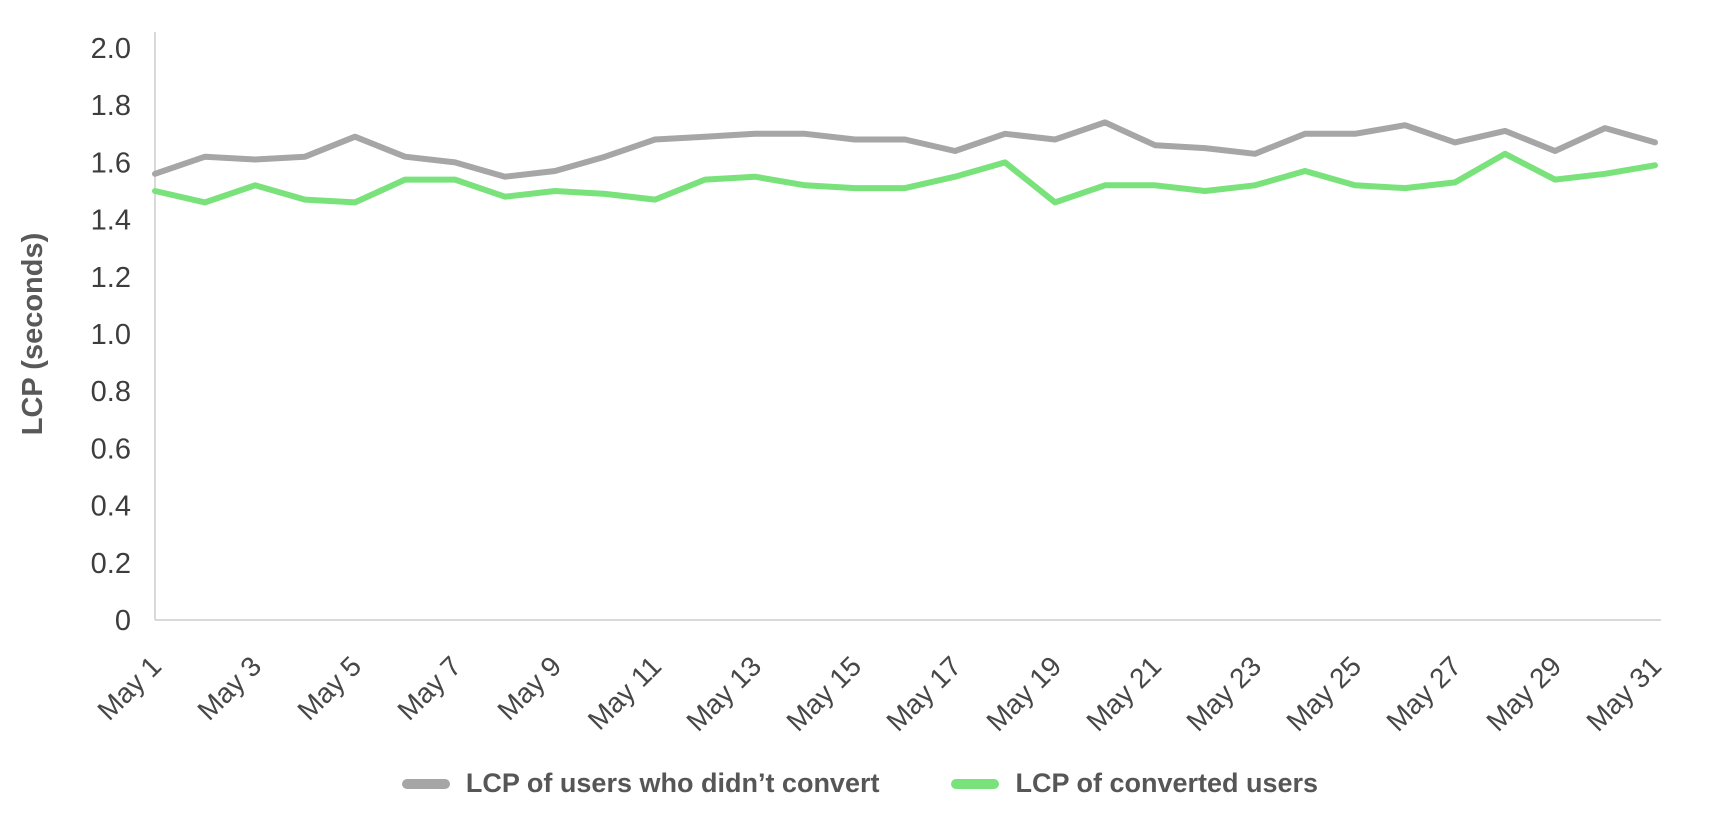 This screenshot has height=840, width=1720. I want to click on y-axis-title: LCP (seconds), so click(33, 334).